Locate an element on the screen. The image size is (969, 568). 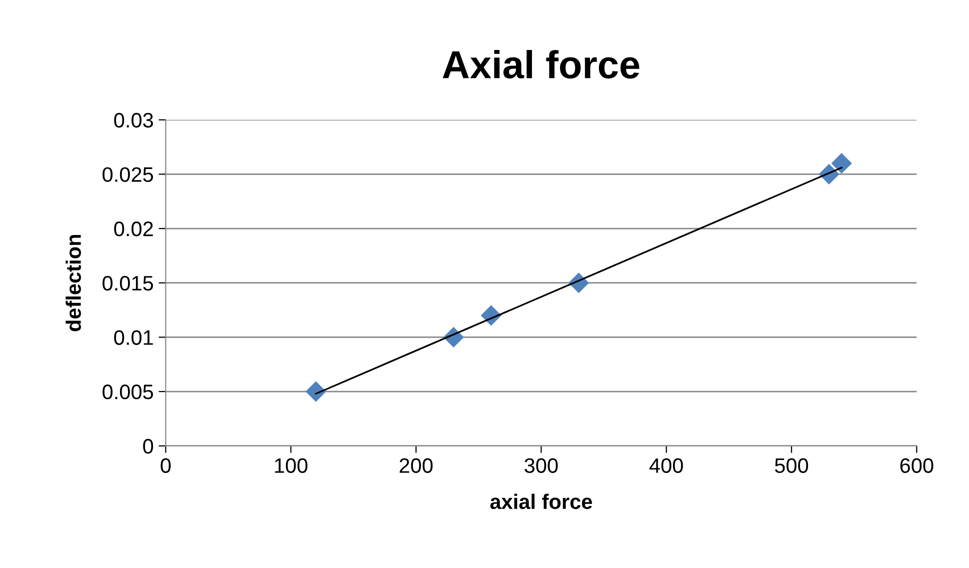
y-tick-label: 0.01 is located at coordinates (133, 337).